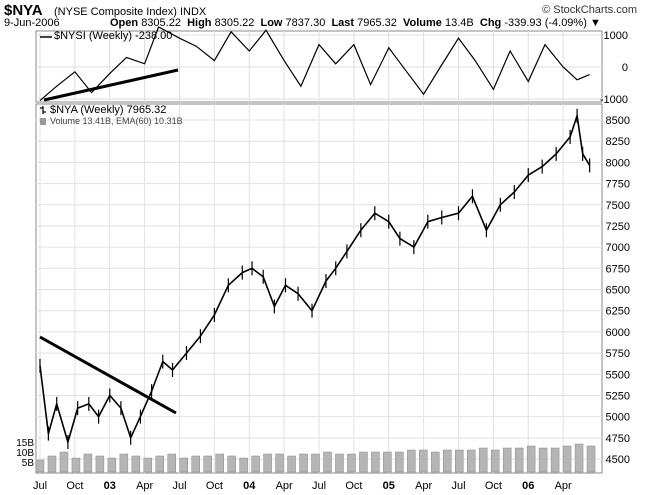 This screenshot has width=645, height=495. Describe the element at coordinates (199, 23) in the screenshot. I see `high-label: High` at that location.